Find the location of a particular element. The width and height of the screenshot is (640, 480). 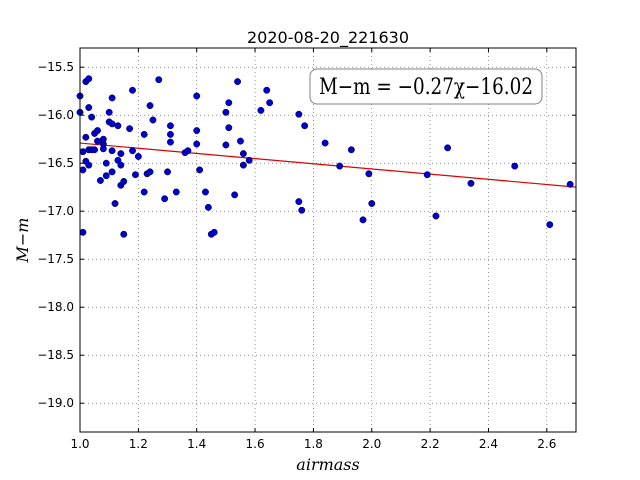

equation-annotation: M−m = −0.27χ−16.02 is located at coordinates (426, 86).